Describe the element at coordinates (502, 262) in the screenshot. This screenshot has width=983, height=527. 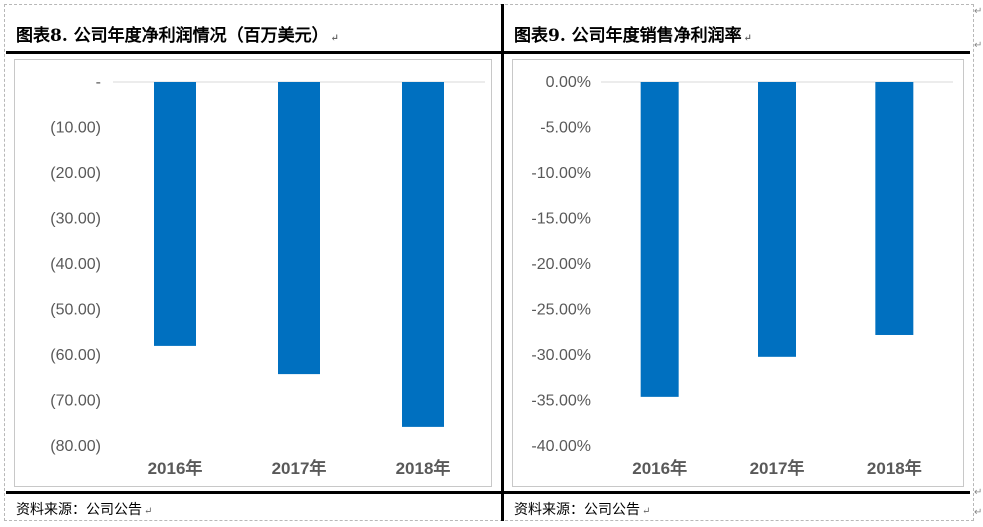
I see `panel-divider` at that location.